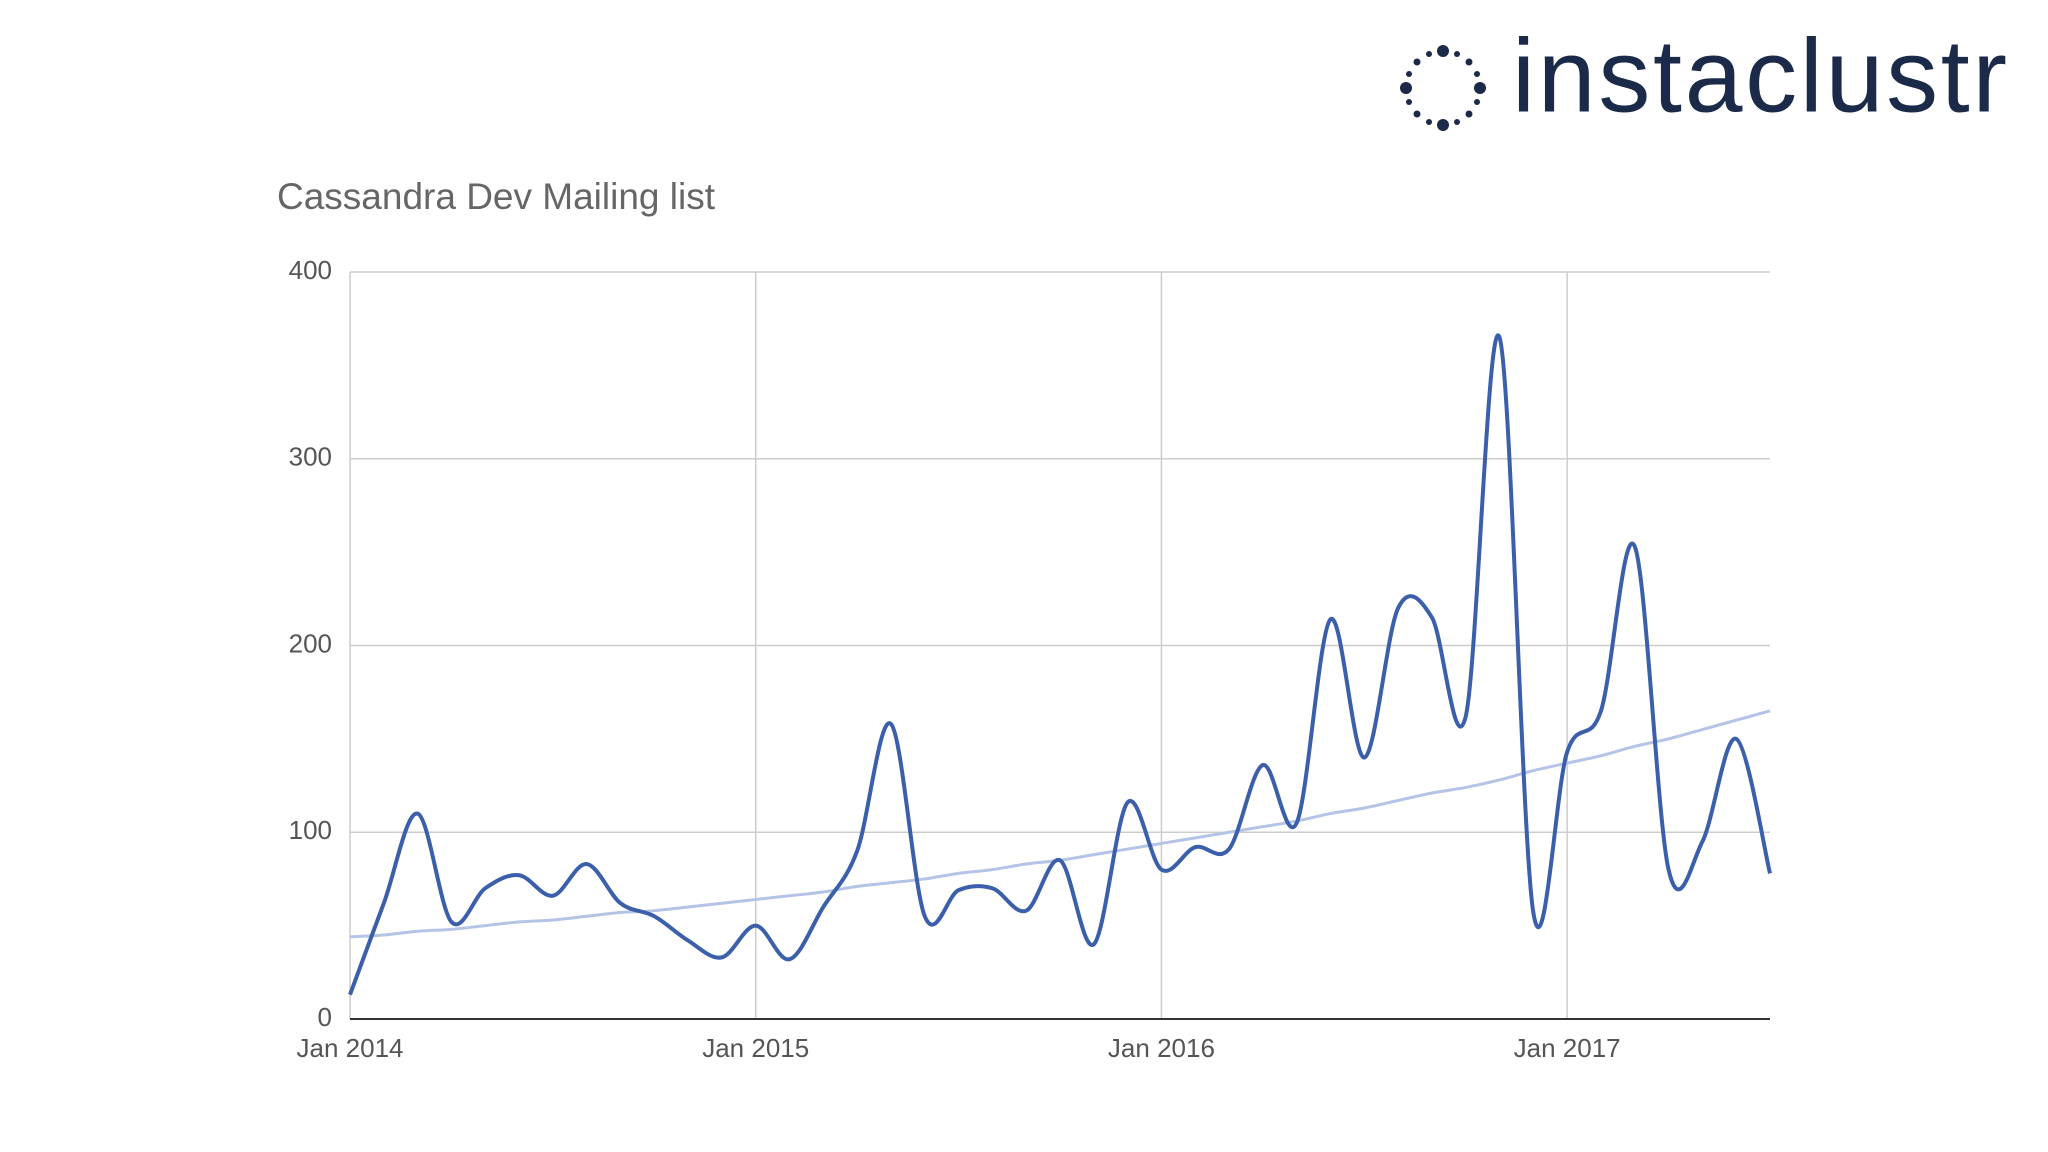 This screenshot has height=1152, width=2048. I want to click on logo-text: instaclustr, so click(1759, 76).